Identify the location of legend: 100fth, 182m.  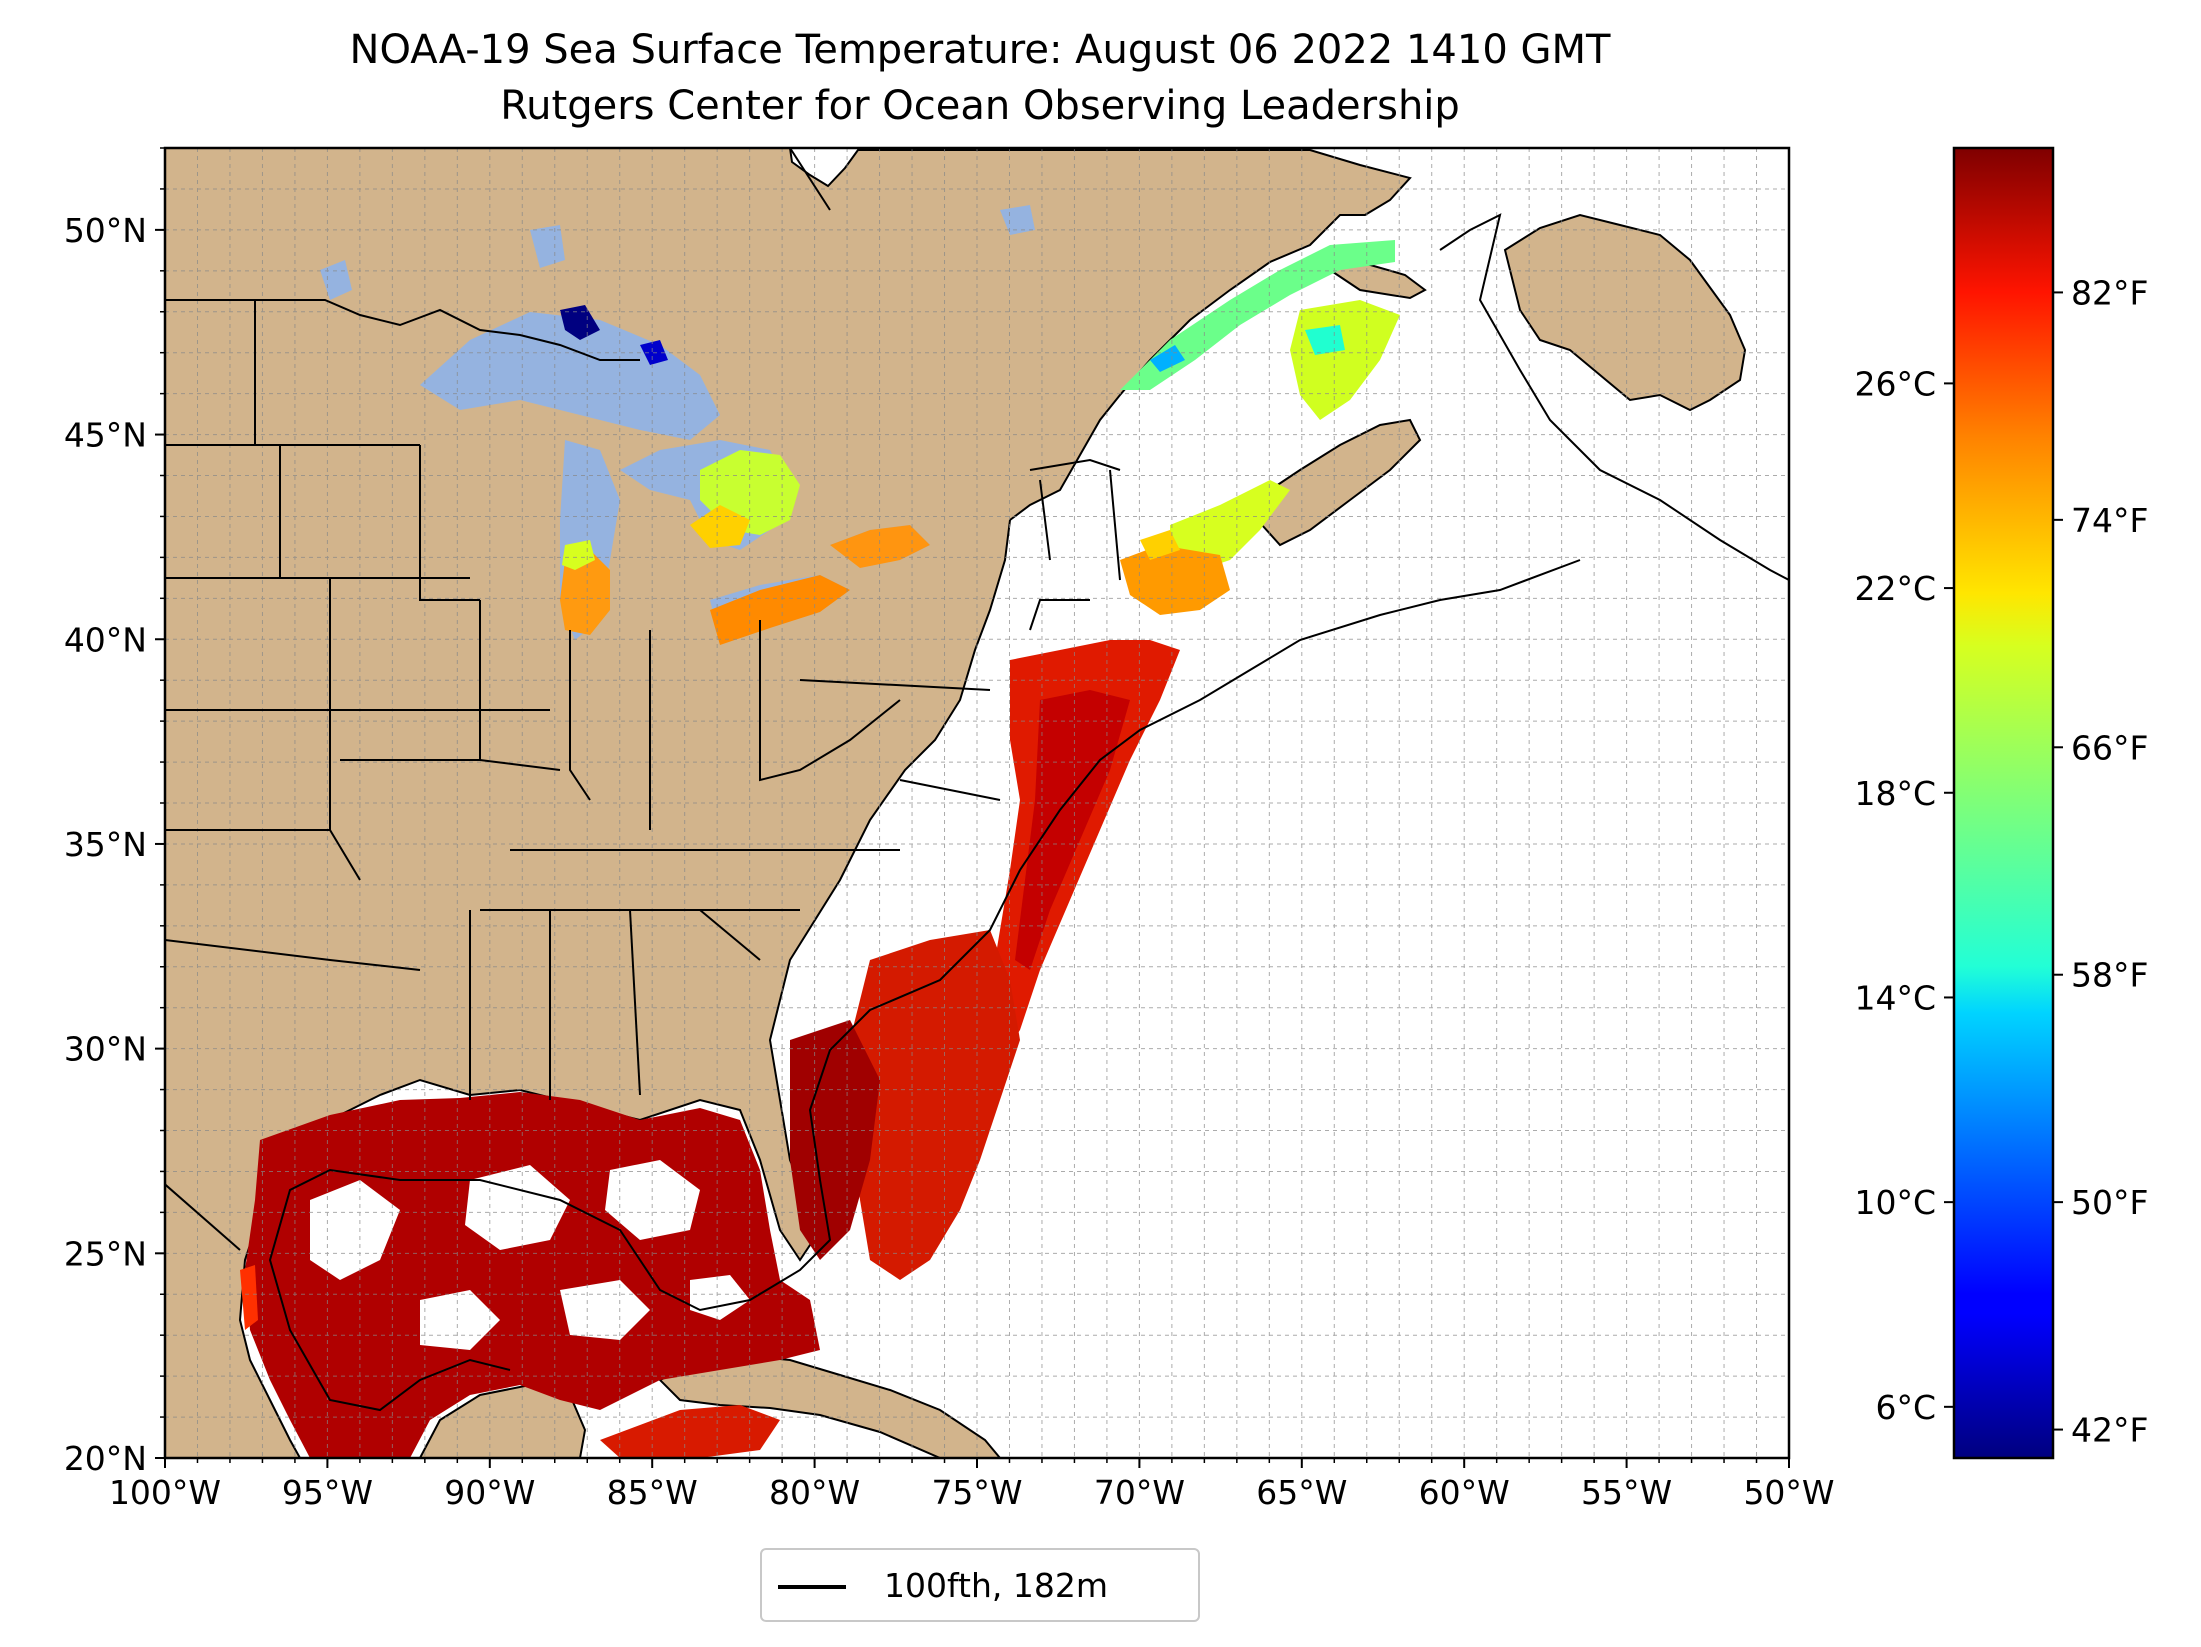
(980, 1585).